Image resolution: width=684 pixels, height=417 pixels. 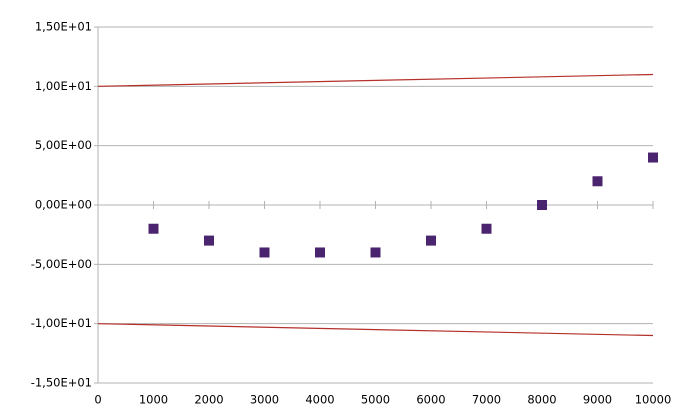 I want to click on x-tick-label: 10000, so click(x=653, y=400).